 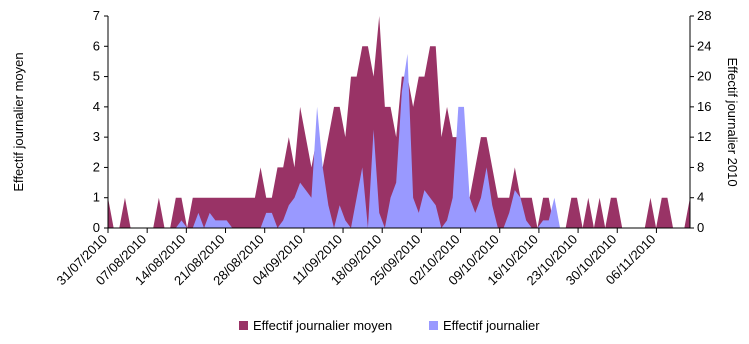 What do you see at coordinates (700, 197) in the screenshot?
I see `right-y-tick-label: 4` at bounding box center [700, 197].